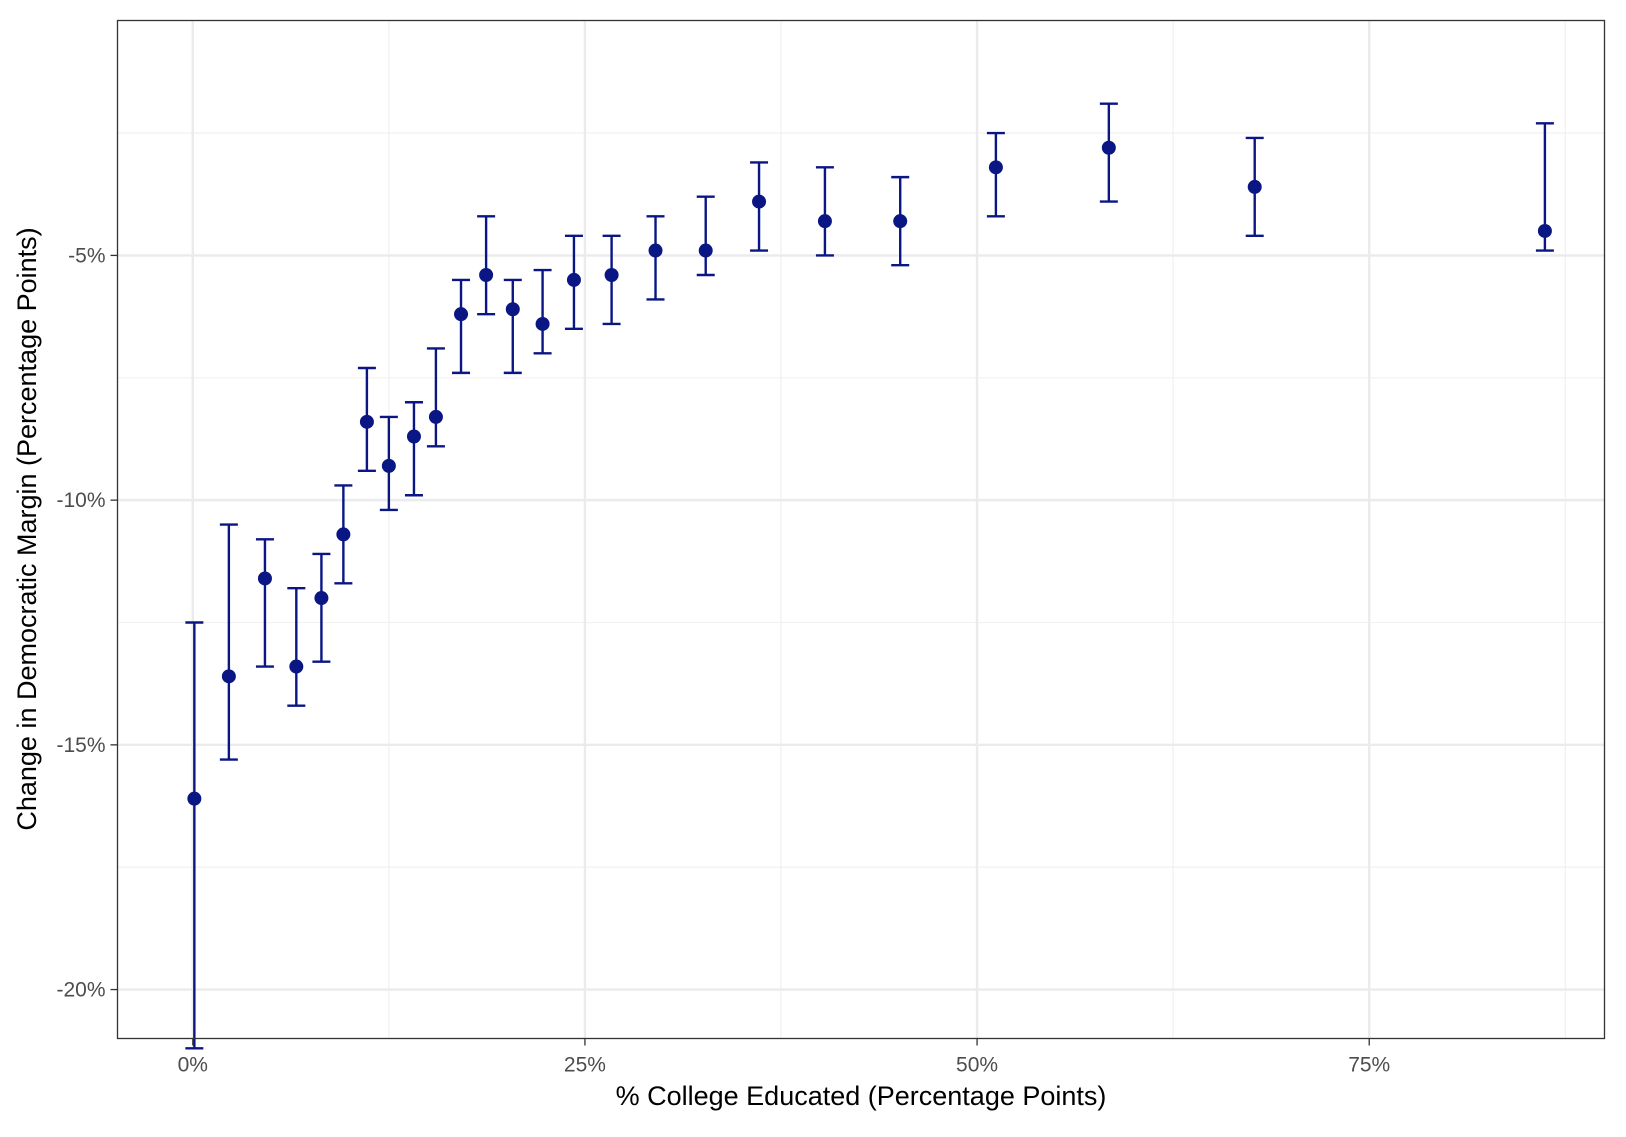 Image resolution: width=1626 pixels, height=1137 pixels. Describe the element at coordinates (977, 1065) in the screenshot. I see `x-tick-label: 50%` at that location.